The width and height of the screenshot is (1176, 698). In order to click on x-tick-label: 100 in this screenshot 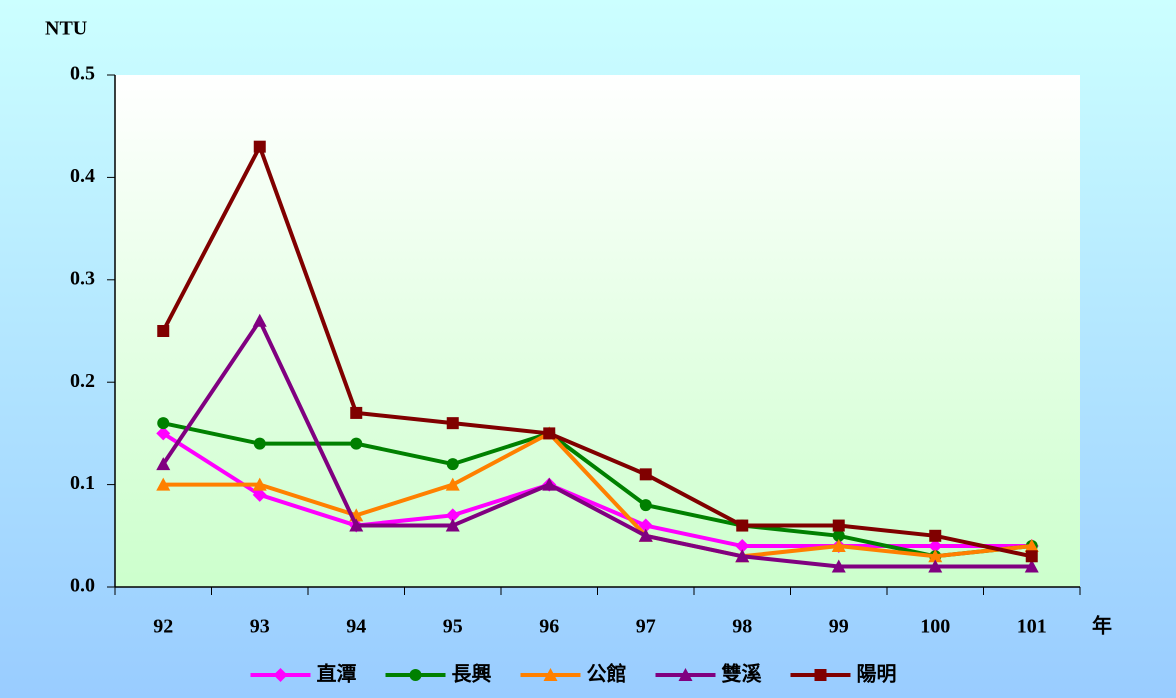, I will do `click(935, 627)`.